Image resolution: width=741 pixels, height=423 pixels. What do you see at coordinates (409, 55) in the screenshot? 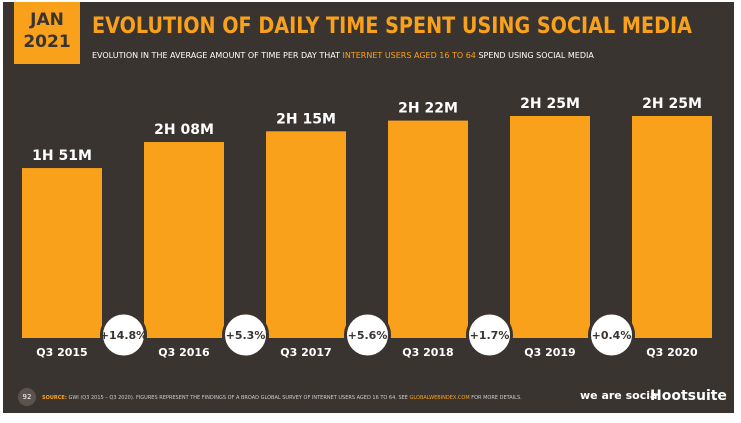
I see `subtitle-highlight: INTERNET USERS AGED 16 TO 64` at bounding box center [409, 55].